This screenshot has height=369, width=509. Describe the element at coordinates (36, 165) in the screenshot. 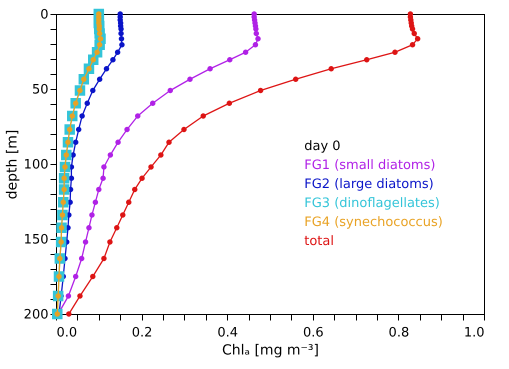

I see `y-tick-label: 100` at that location.